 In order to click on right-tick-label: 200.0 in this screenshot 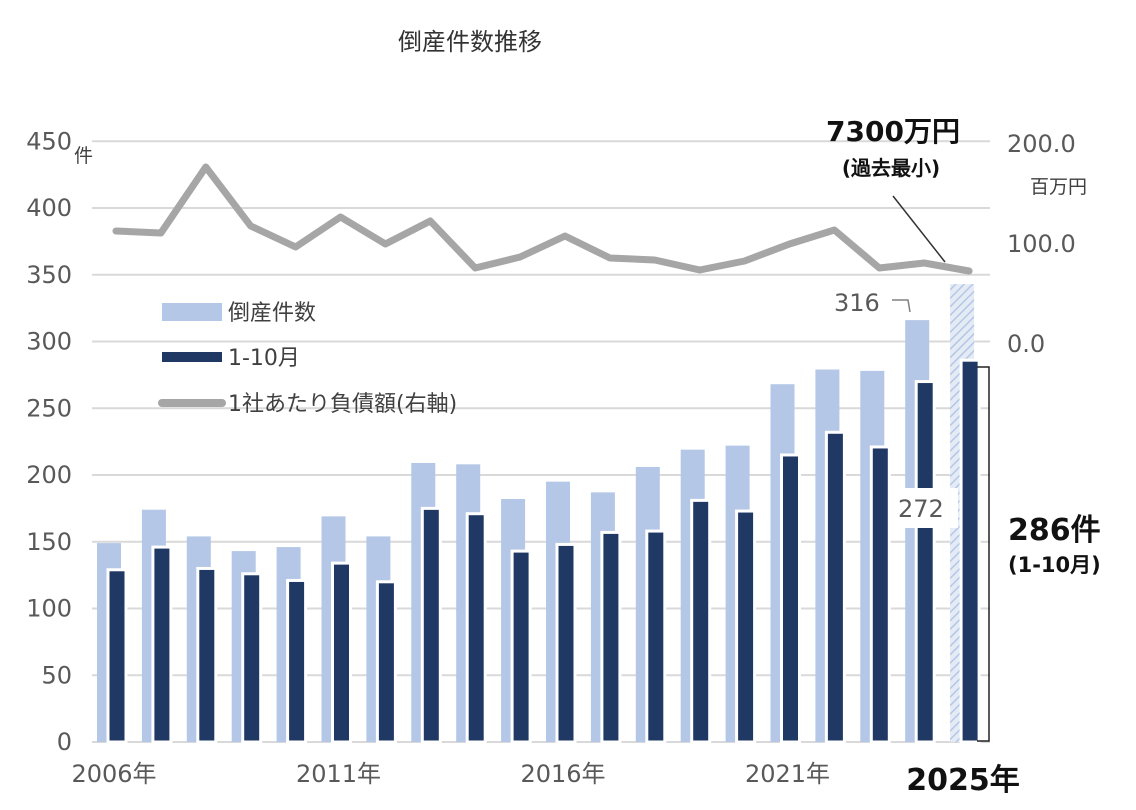, I will do `click(1041, 144)`.